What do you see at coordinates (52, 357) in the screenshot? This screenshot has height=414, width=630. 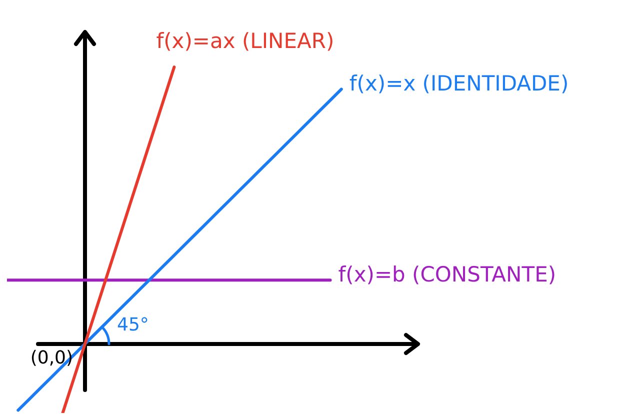 I see `annotation: (0,0)` at bounding box center [52, 357].